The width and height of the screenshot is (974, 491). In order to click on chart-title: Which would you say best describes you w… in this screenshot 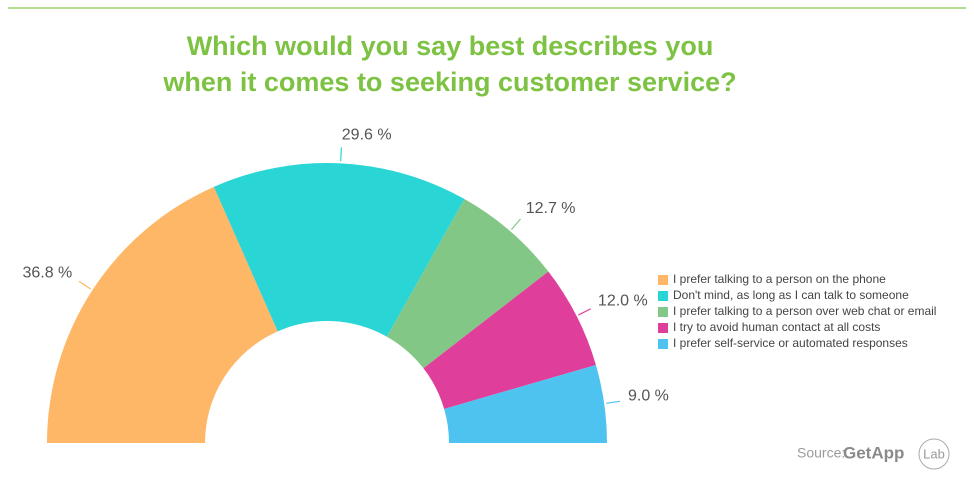, I will do `click(450, 64)`.